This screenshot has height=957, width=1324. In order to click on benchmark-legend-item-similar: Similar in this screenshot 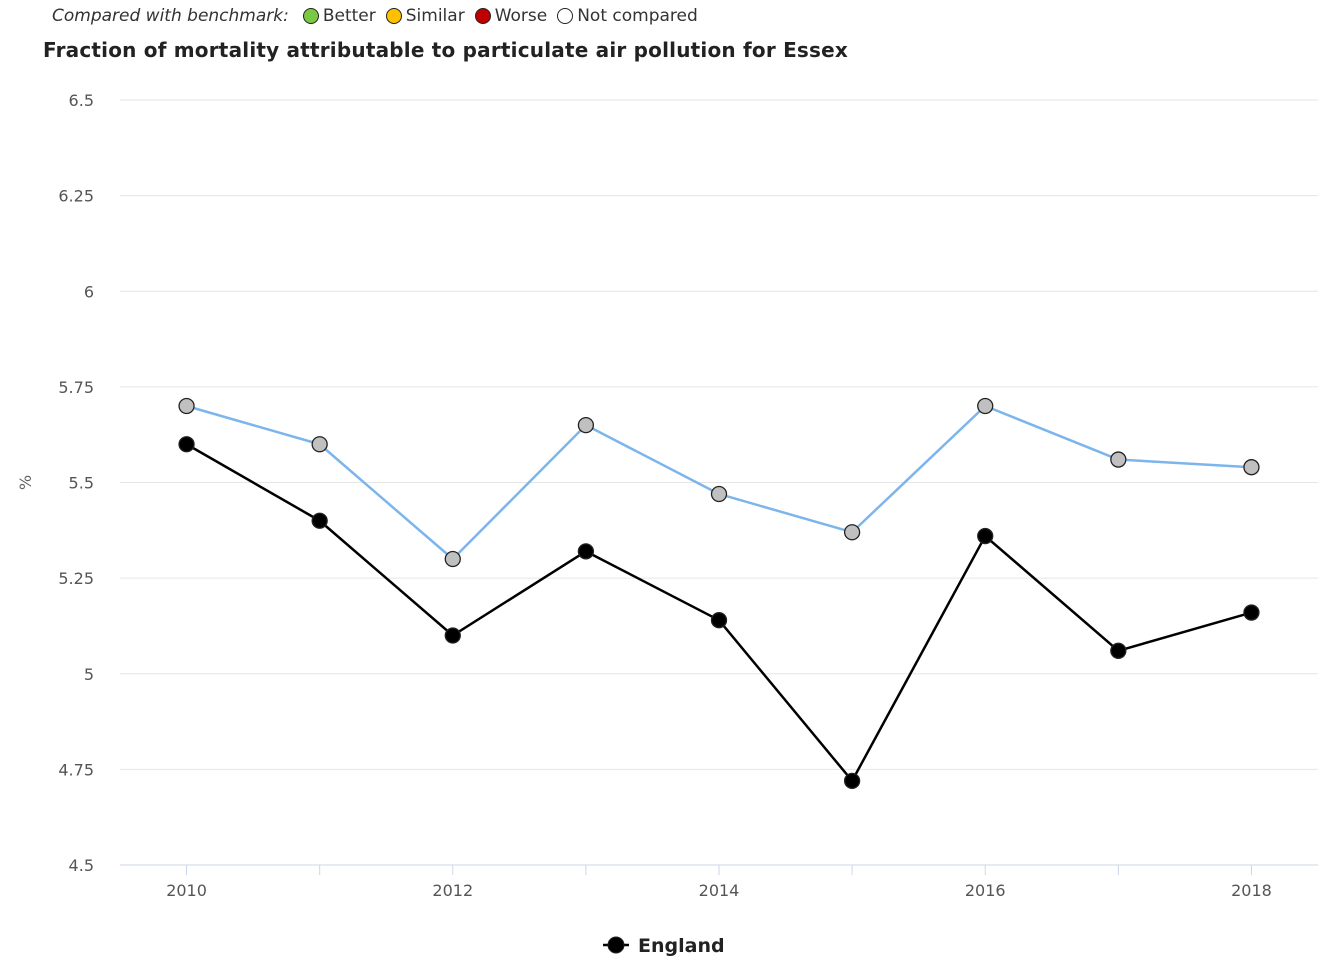, I will do `click(425, 16)`.